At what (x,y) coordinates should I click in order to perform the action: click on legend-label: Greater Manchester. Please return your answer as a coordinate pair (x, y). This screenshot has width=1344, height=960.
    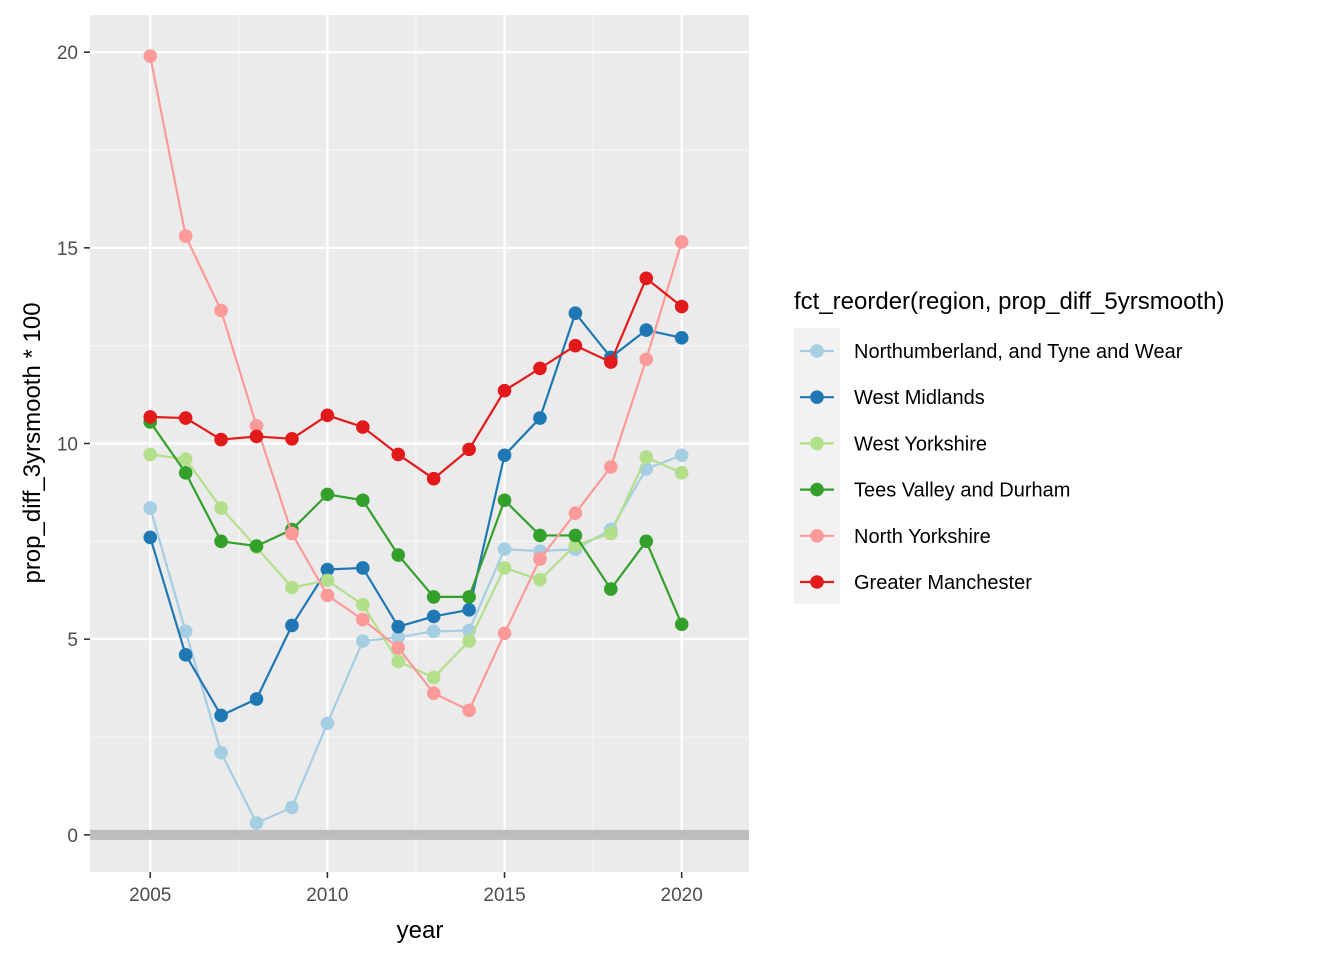
    Looking at the image, I should click on (943, 583).